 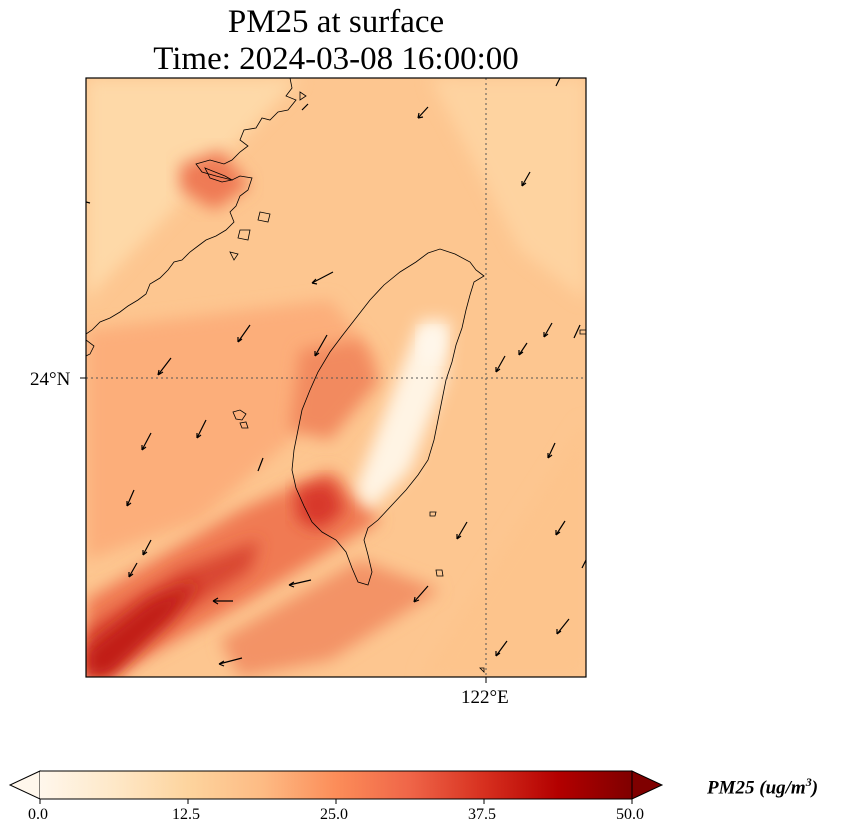 What do you see at coordinates (336, 59) in the screenshot?
I see `map-time: Time: 2024-03-08 16:00:00` at bounding box center [336, 59].